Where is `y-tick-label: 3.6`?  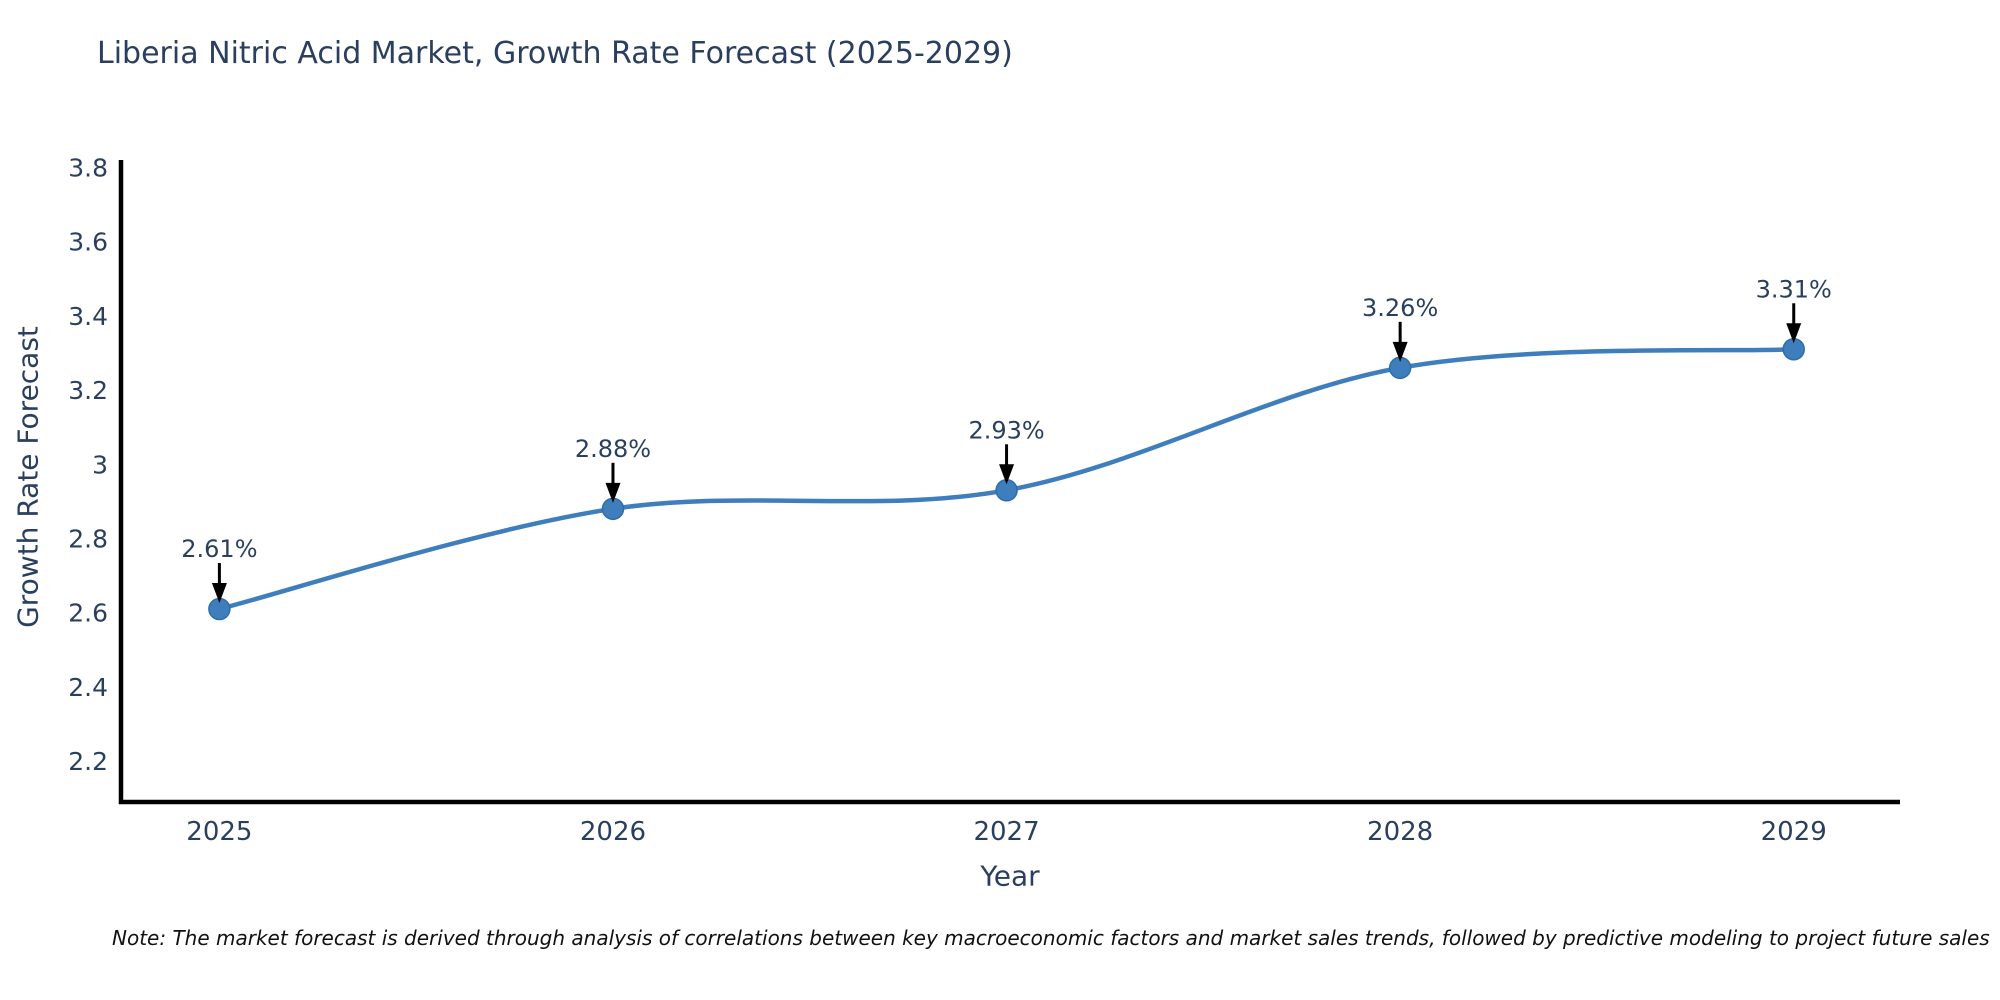
y-tick-label: 3.6 is located at coordinates (88, 242).